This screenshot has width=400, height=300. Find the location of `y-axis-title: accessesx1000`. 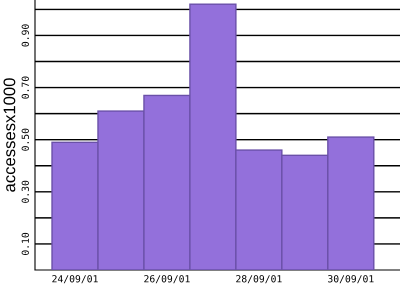

y-axis-title: accessesx1000 is located at coordinates (10, 135).